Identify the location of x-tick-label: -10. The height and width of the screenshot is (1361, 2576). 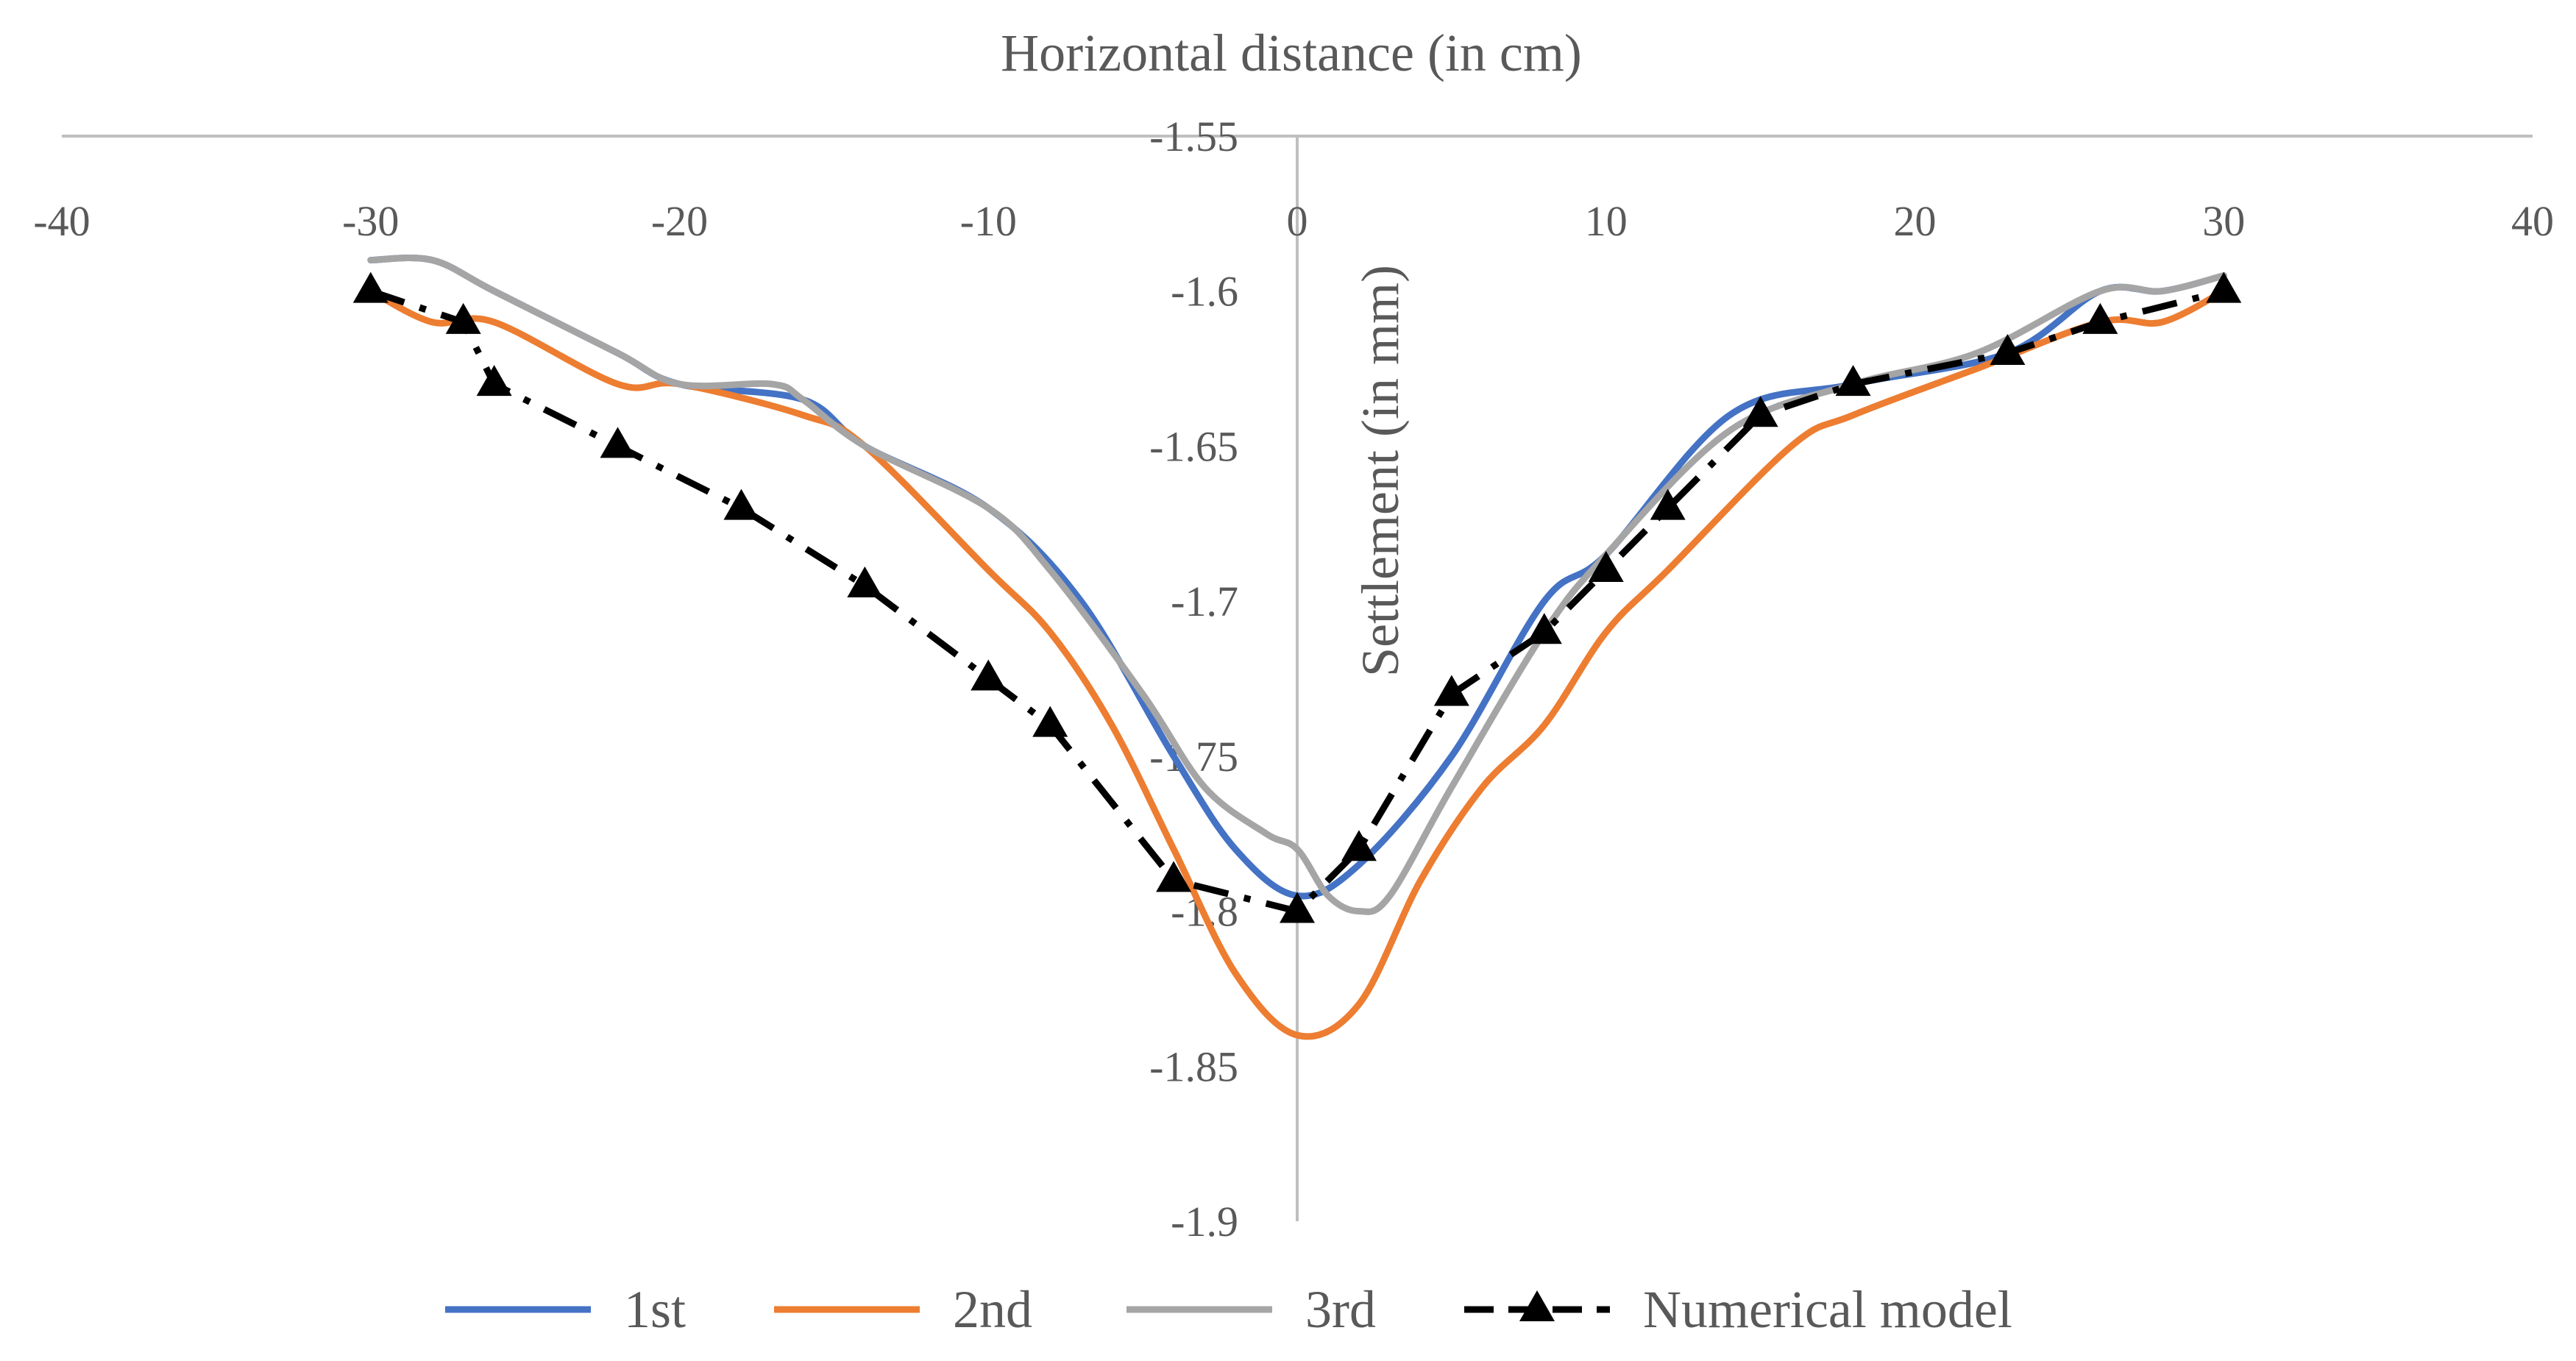
(988, 221).